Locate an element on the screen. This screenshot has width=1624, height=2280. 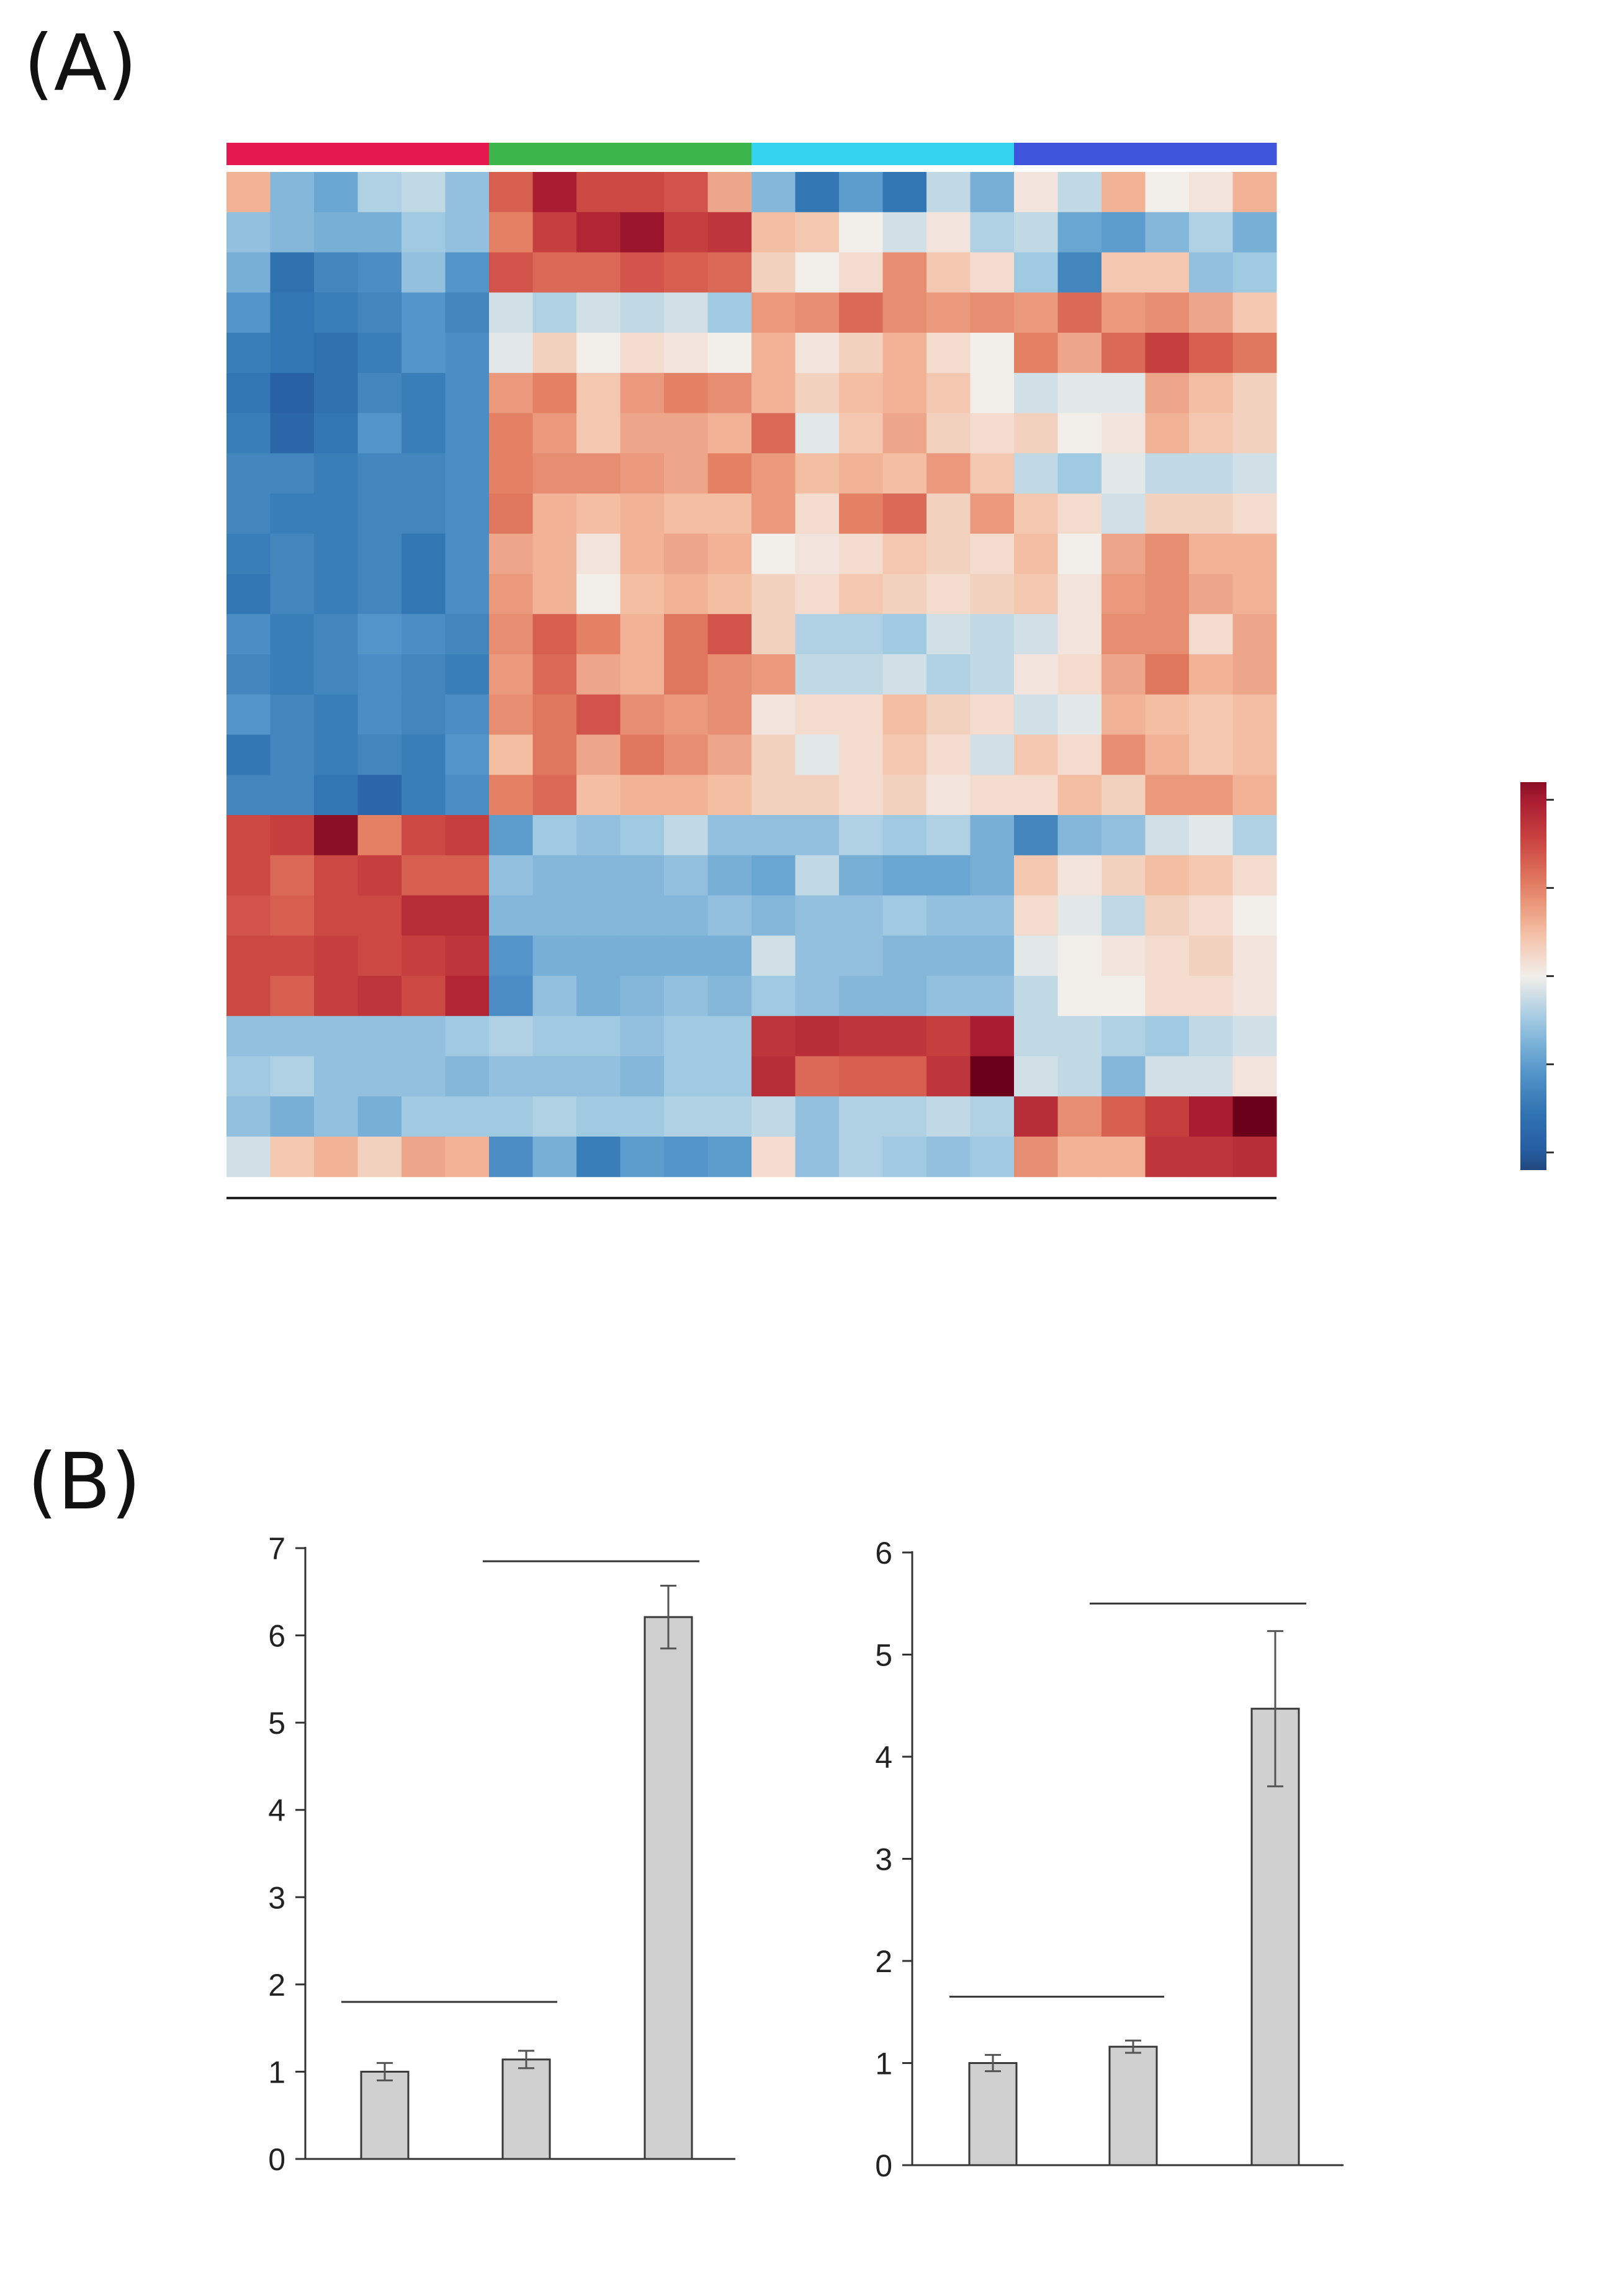
class-bar-cell-caf-fpcl is located at coordinates (992, 154).